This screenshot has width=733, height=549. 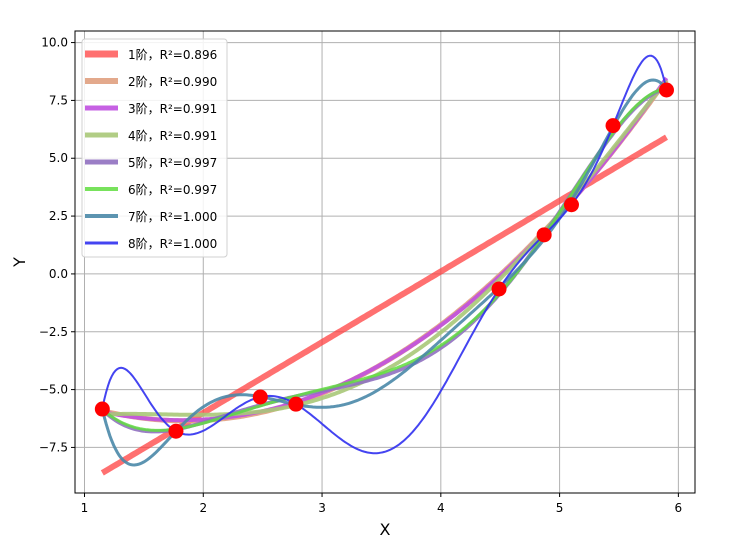 I want to click on x-tick-label: 4, so click(x=441, y=508).